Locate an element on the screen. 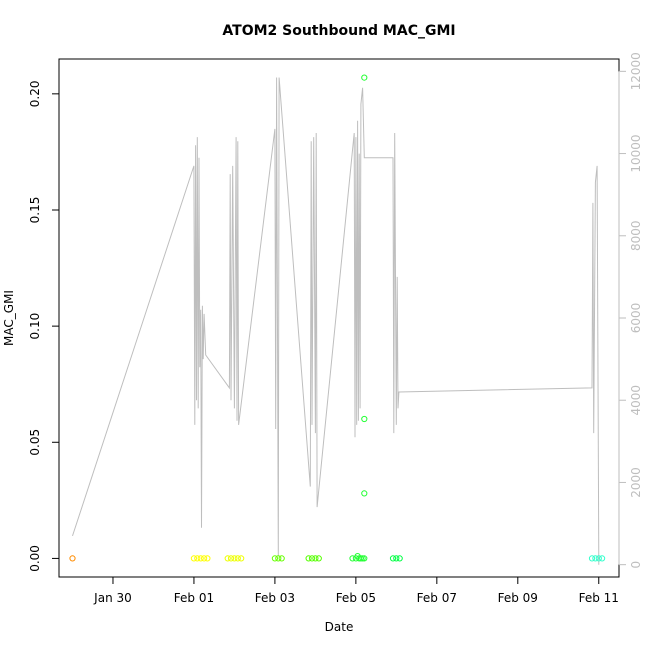 This screenshot has width=650, height=650. y-tick-label: 0.20 is located at coordinates (35, 93).